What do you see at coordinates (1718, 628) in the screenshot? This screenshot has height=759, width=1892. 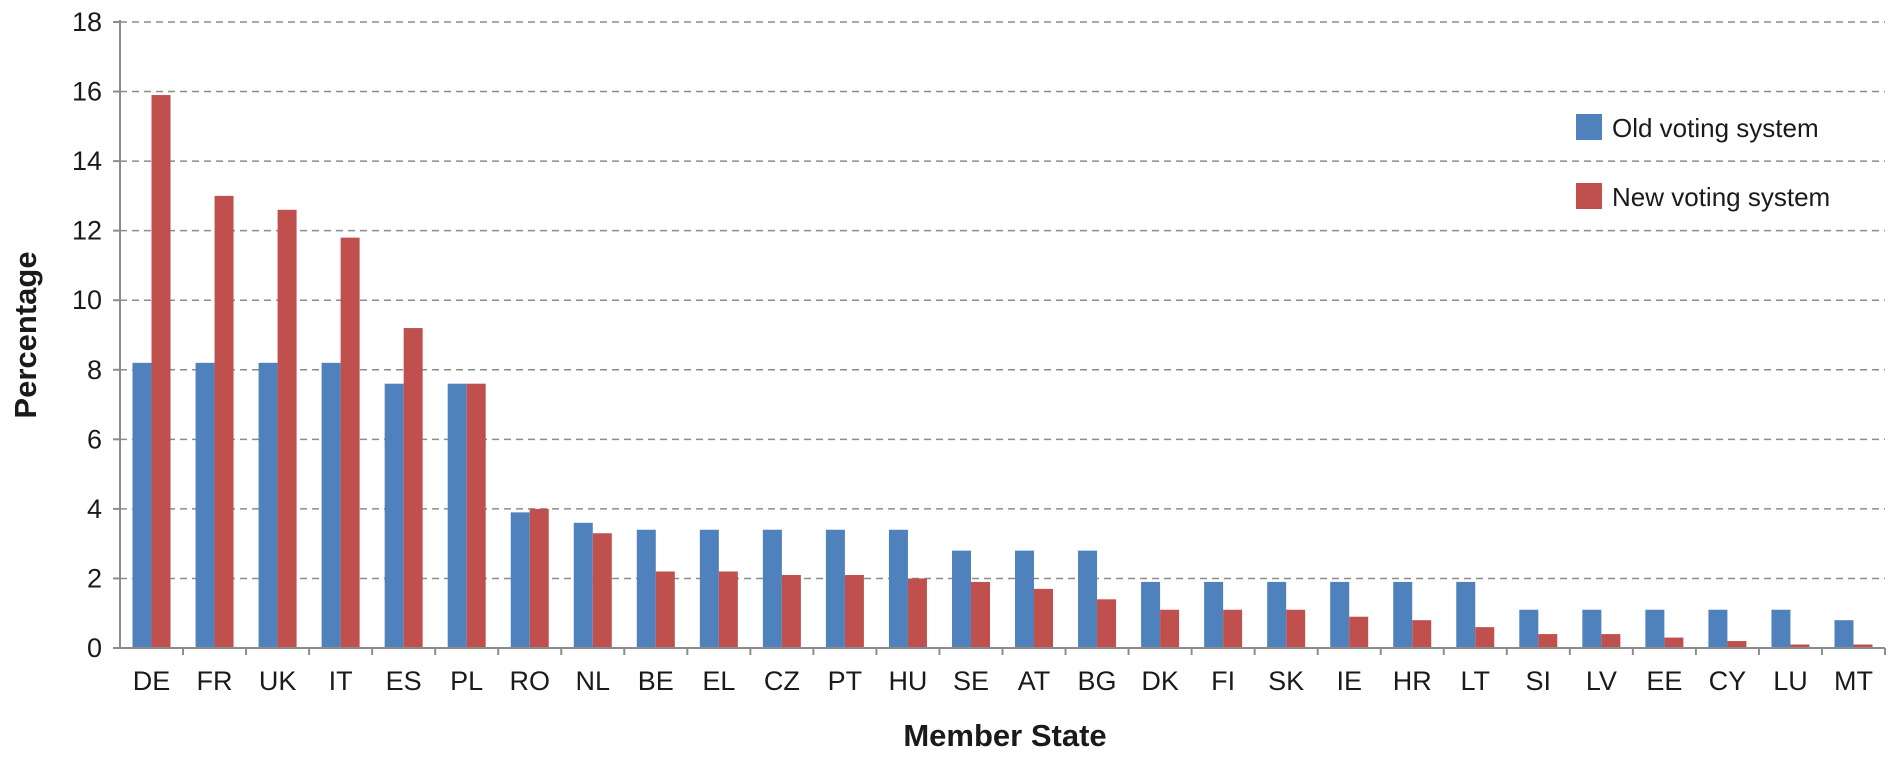 I see `bar-old-cy` at bounding box center [1718, 628].